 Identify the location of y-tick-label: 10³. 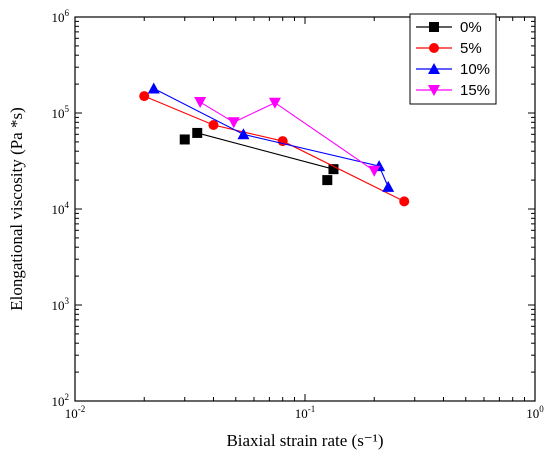
(61, 304).